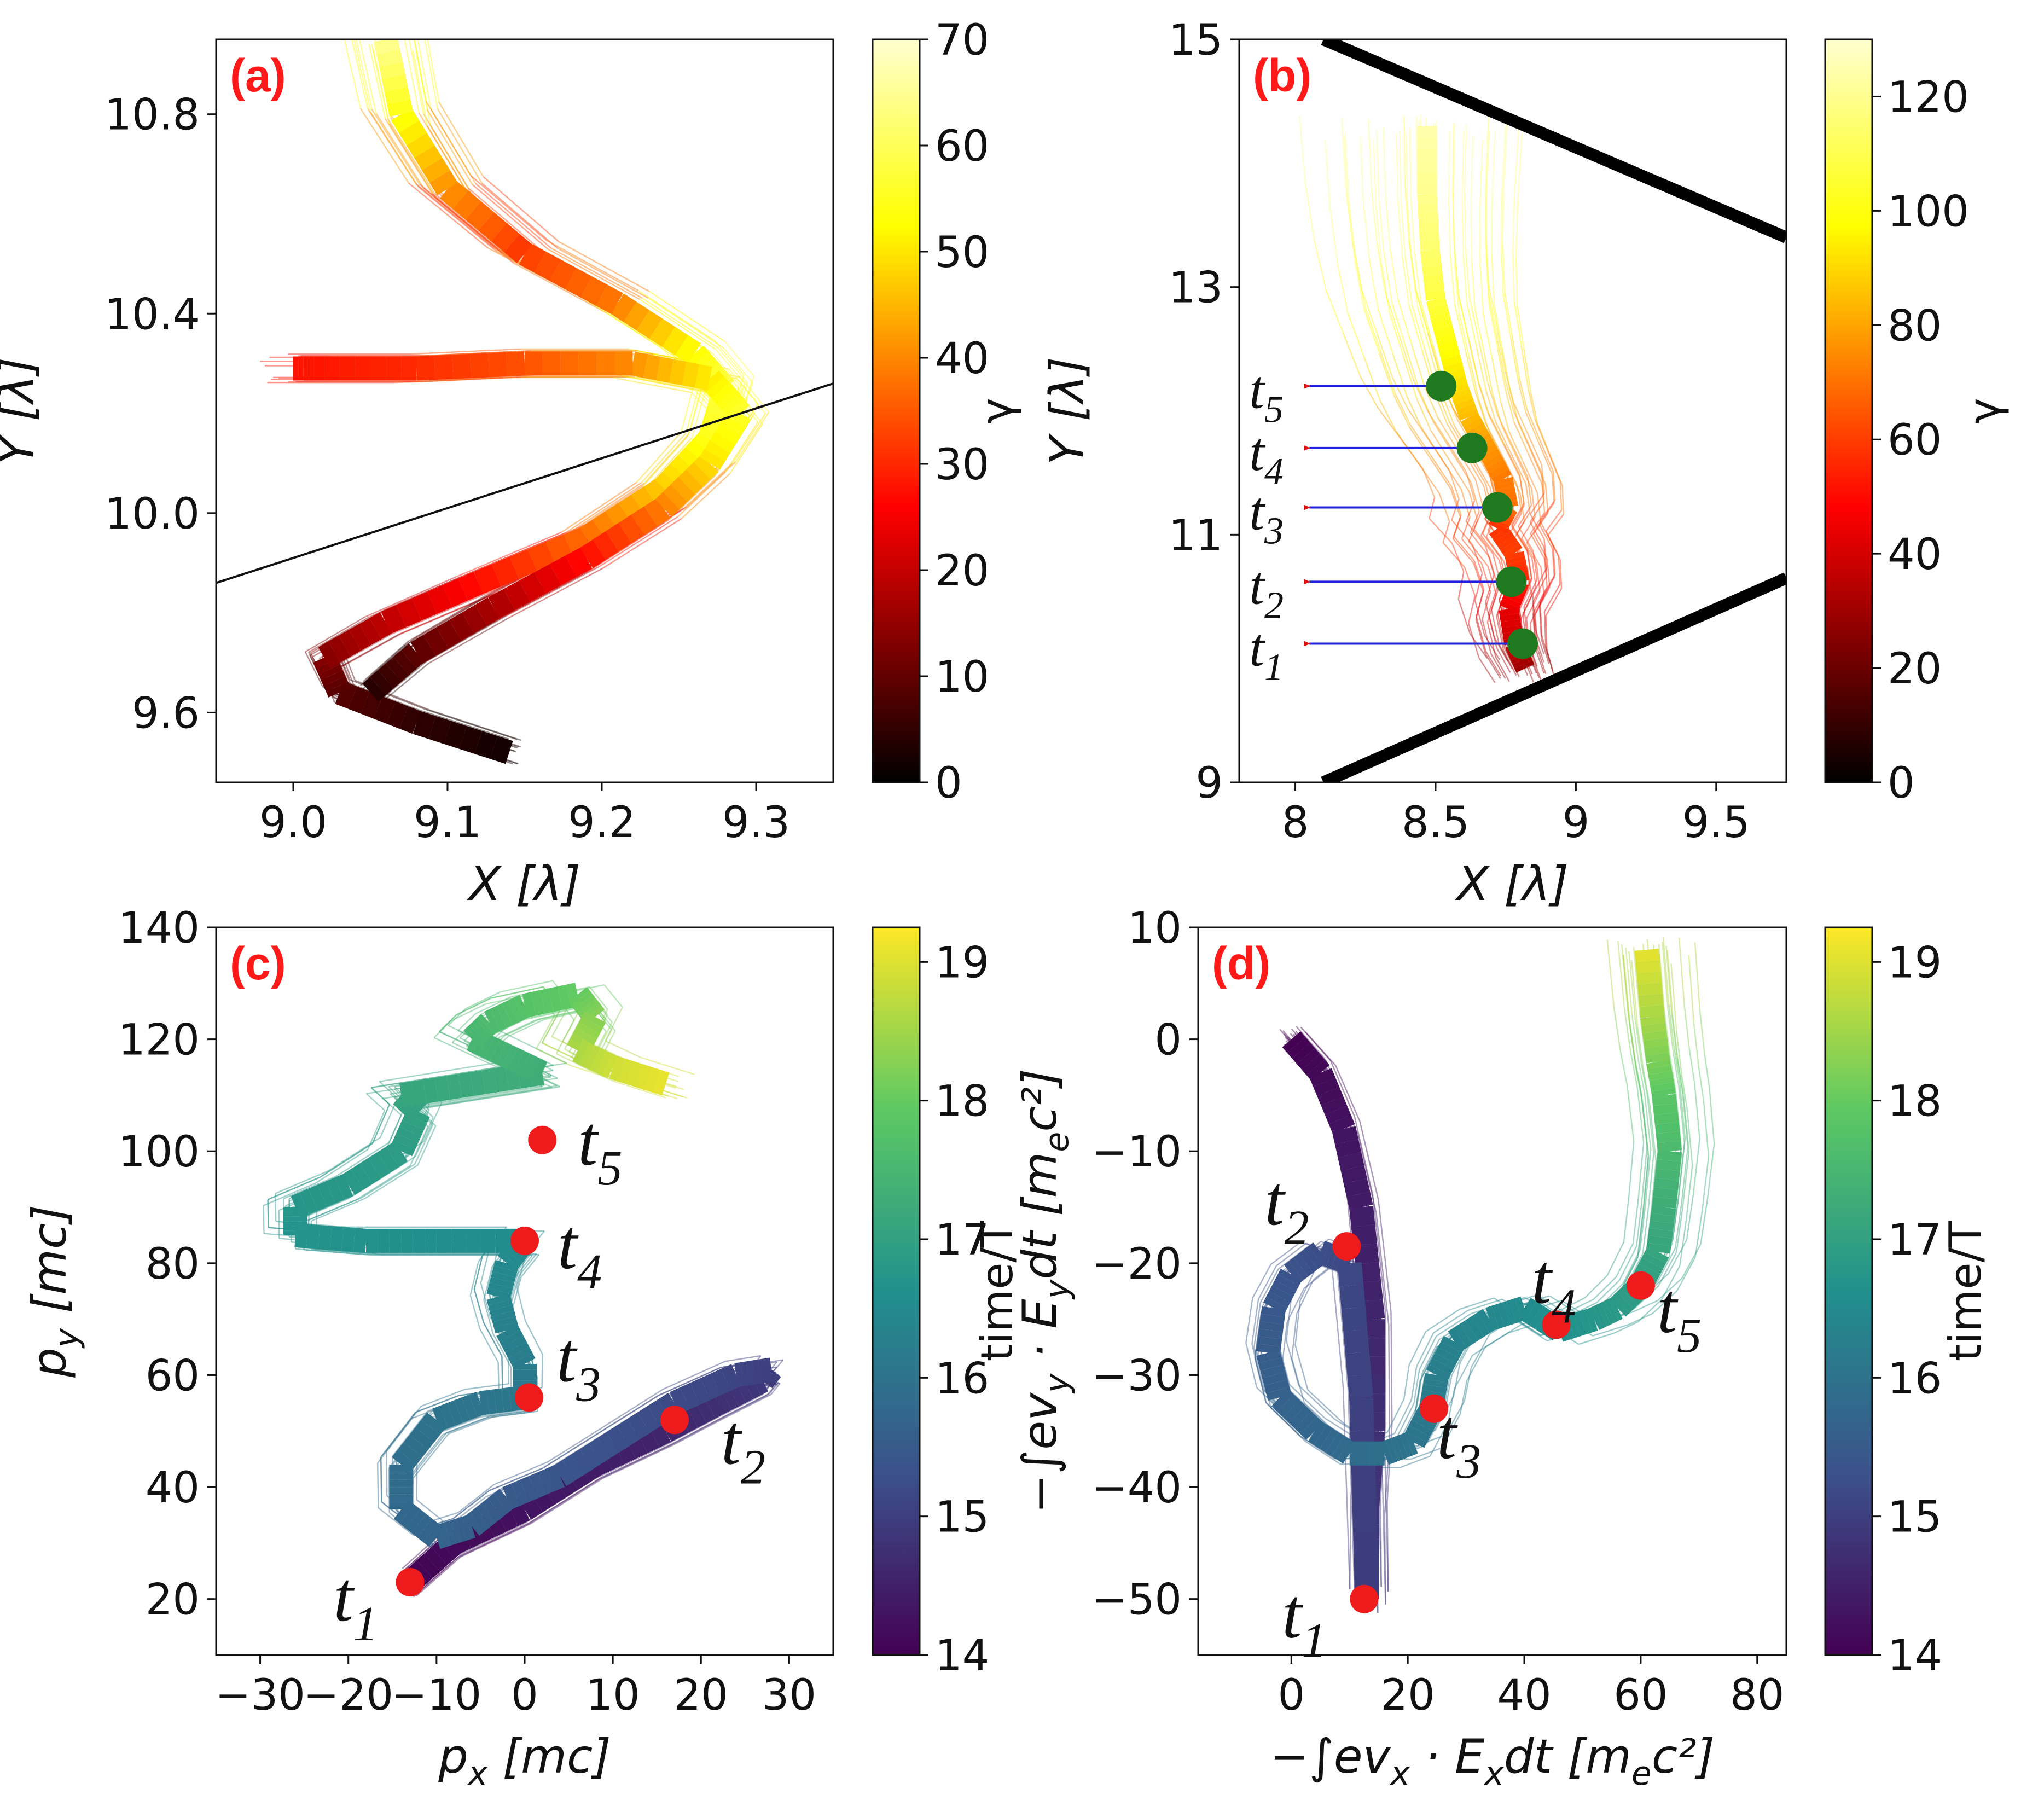 The width and height of the screenshot is (2044, 1812). What do you see at coordinates (1929, 211) in the screenshot?
I see `colorbar-tick-label: 100` at bounding box center [1929, 211].